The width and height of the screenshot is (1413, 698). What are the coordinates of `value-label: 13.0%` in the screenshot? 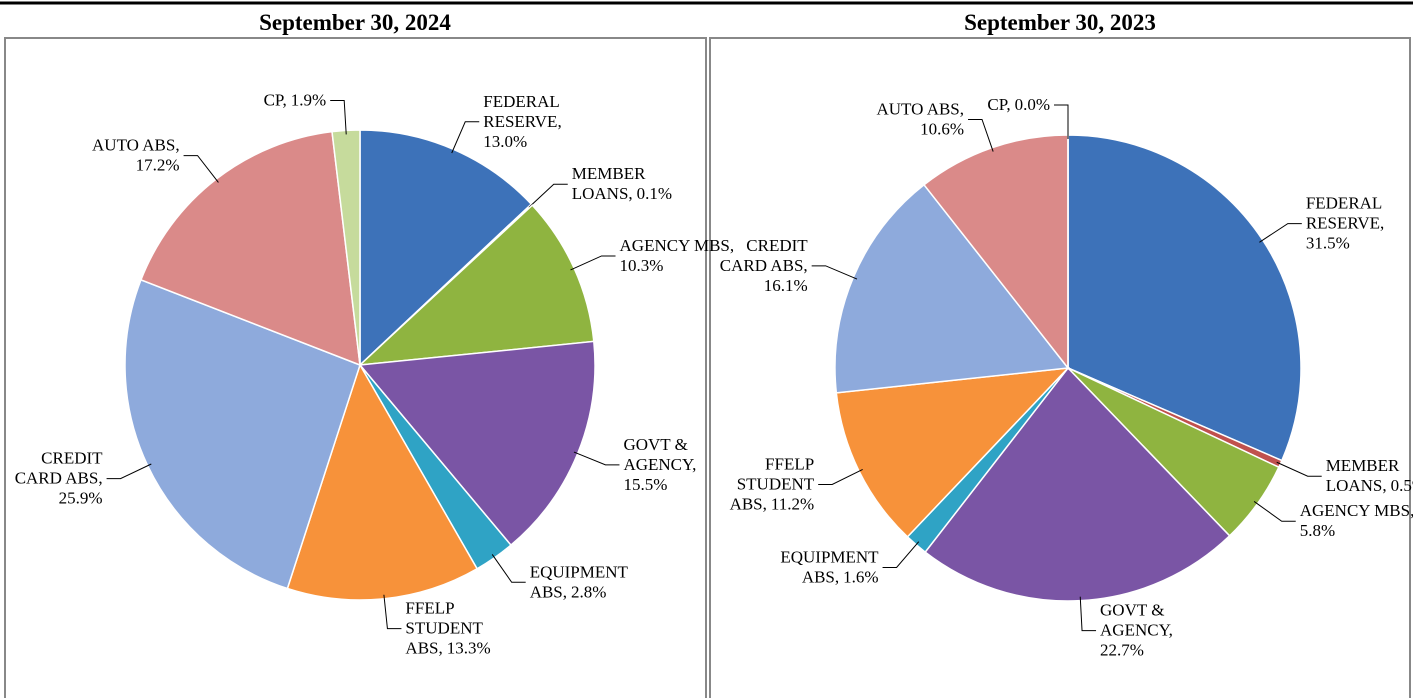 It's located at (505, 141).